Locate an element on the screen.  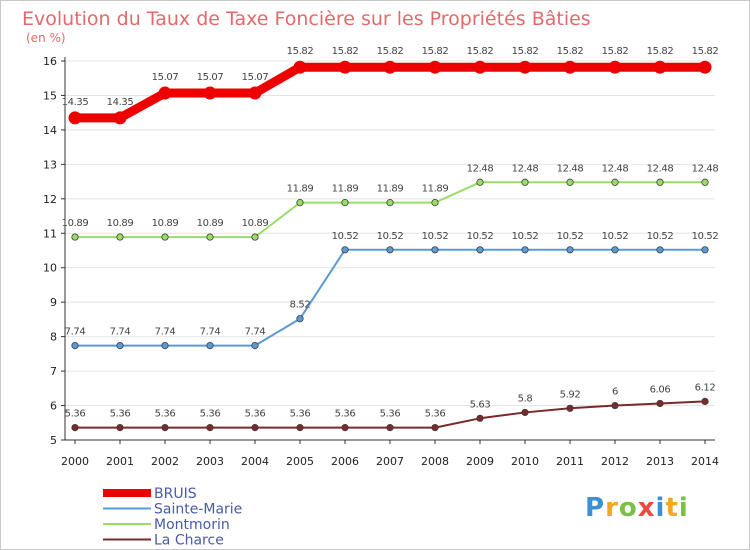
logo-letter: r is located at coordinates (612, 508).